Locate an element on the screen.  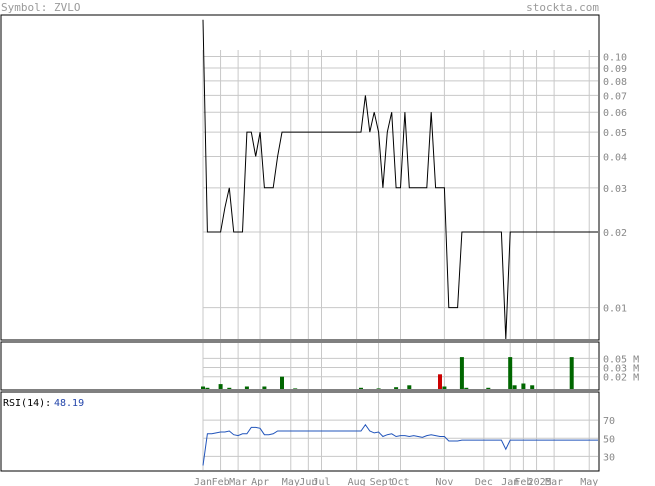
rsi-title: RSI(14): is located at coordinates (27, 403).